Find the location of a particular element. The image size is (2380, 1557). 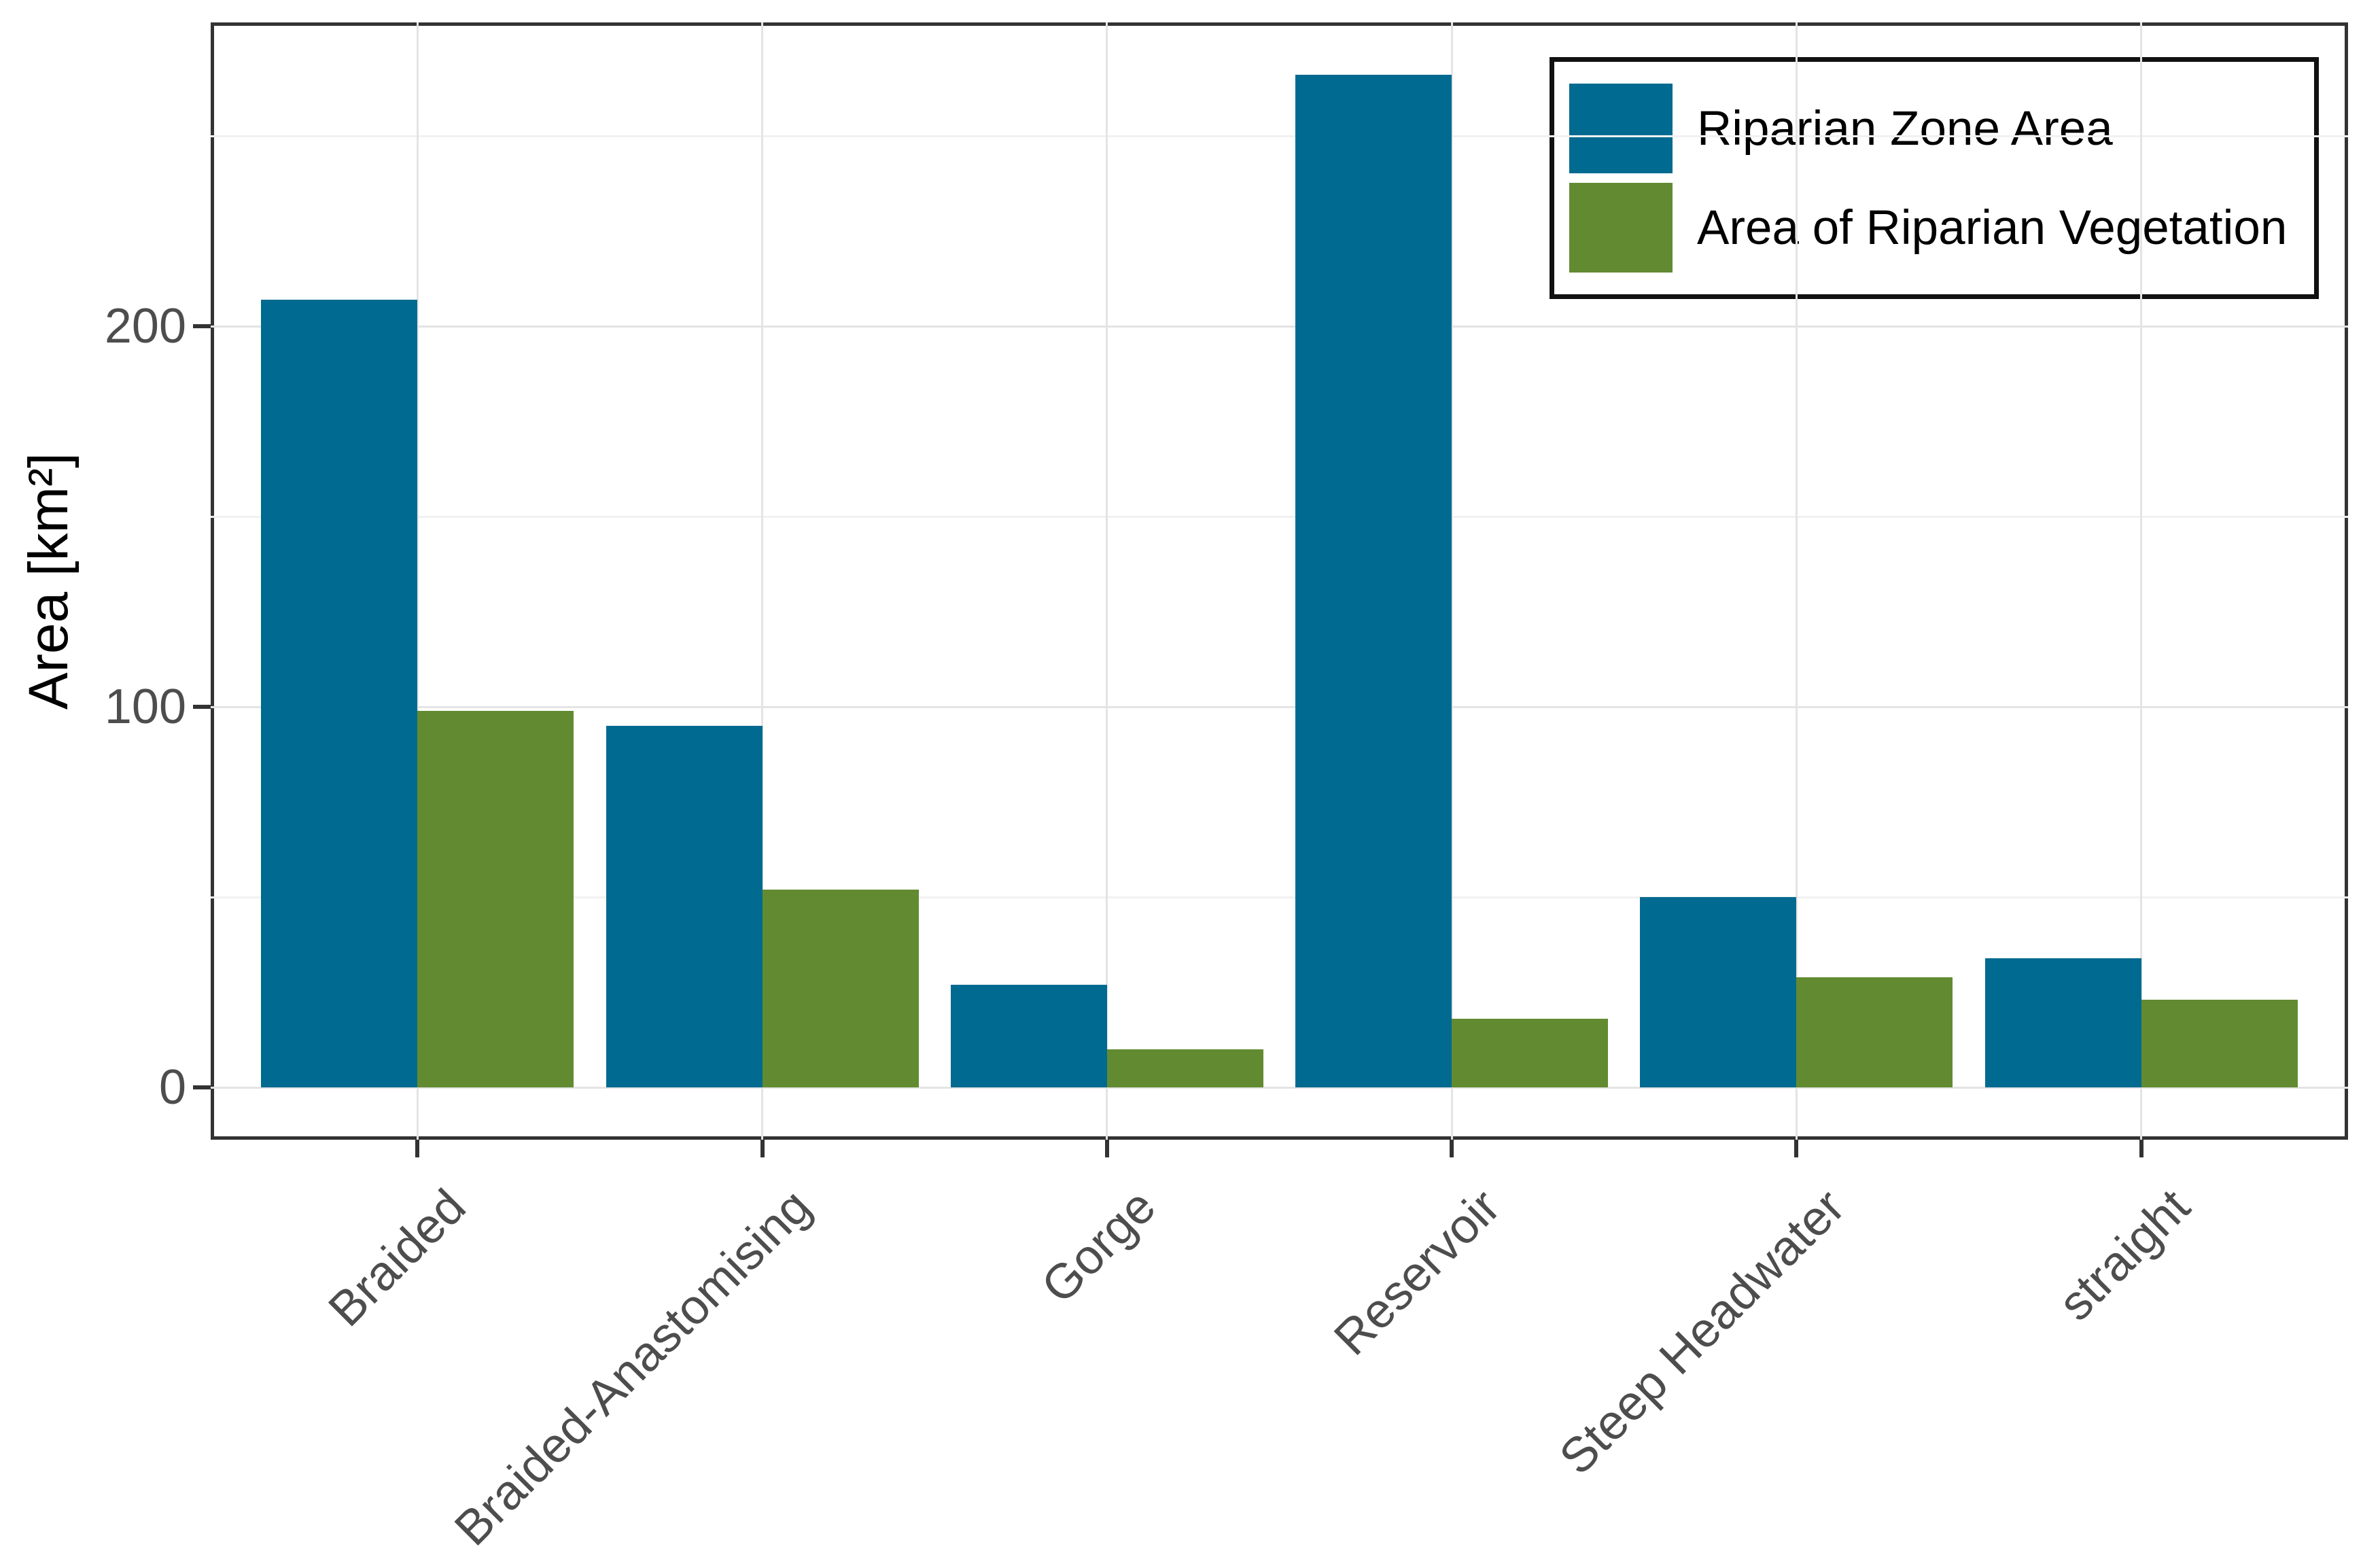

bar-riparian-vegetation-Braided is located at coordinates (496, 899).